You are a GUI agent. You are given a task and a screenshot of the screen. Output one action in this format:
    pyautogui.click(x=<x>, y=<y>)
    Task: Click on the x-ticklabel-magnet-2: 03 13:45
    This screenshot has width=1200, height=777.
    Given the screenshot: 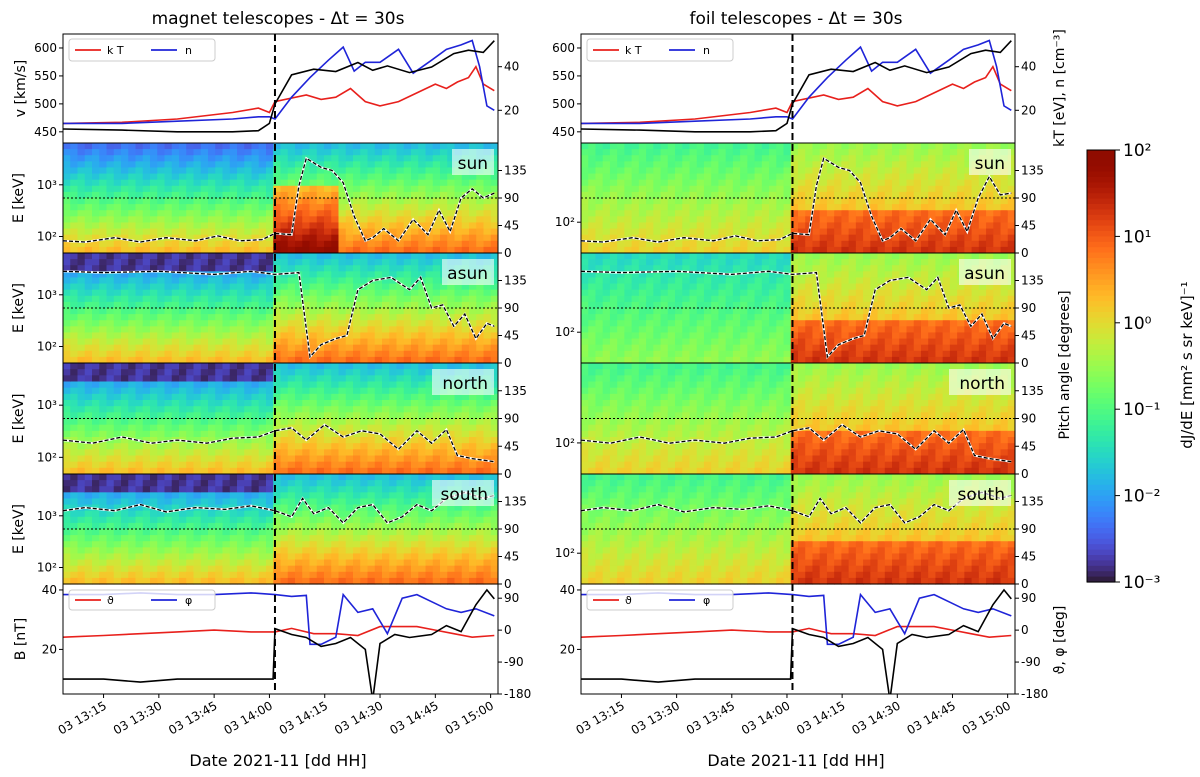 What is the action you would take?
    pyautogui.click(x=192, y=717)
    